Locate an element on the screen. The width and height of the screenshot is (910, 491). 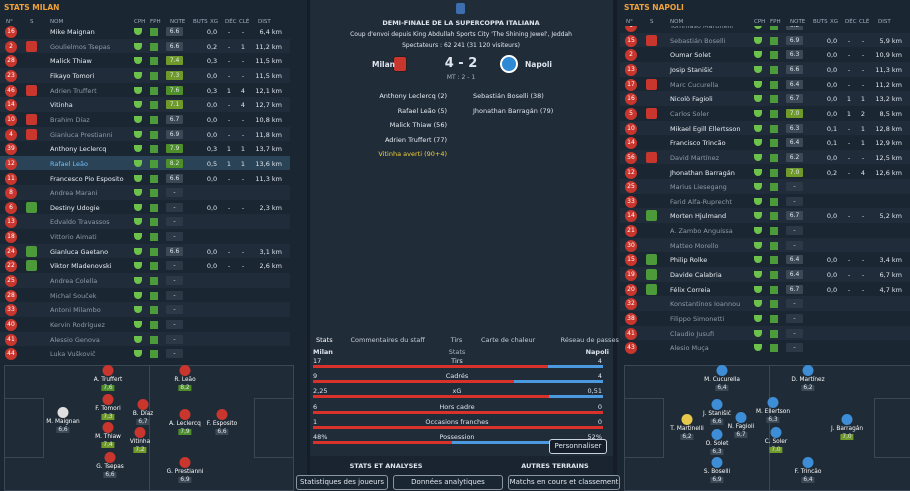
away-bar is located at coordinates (576, 397).